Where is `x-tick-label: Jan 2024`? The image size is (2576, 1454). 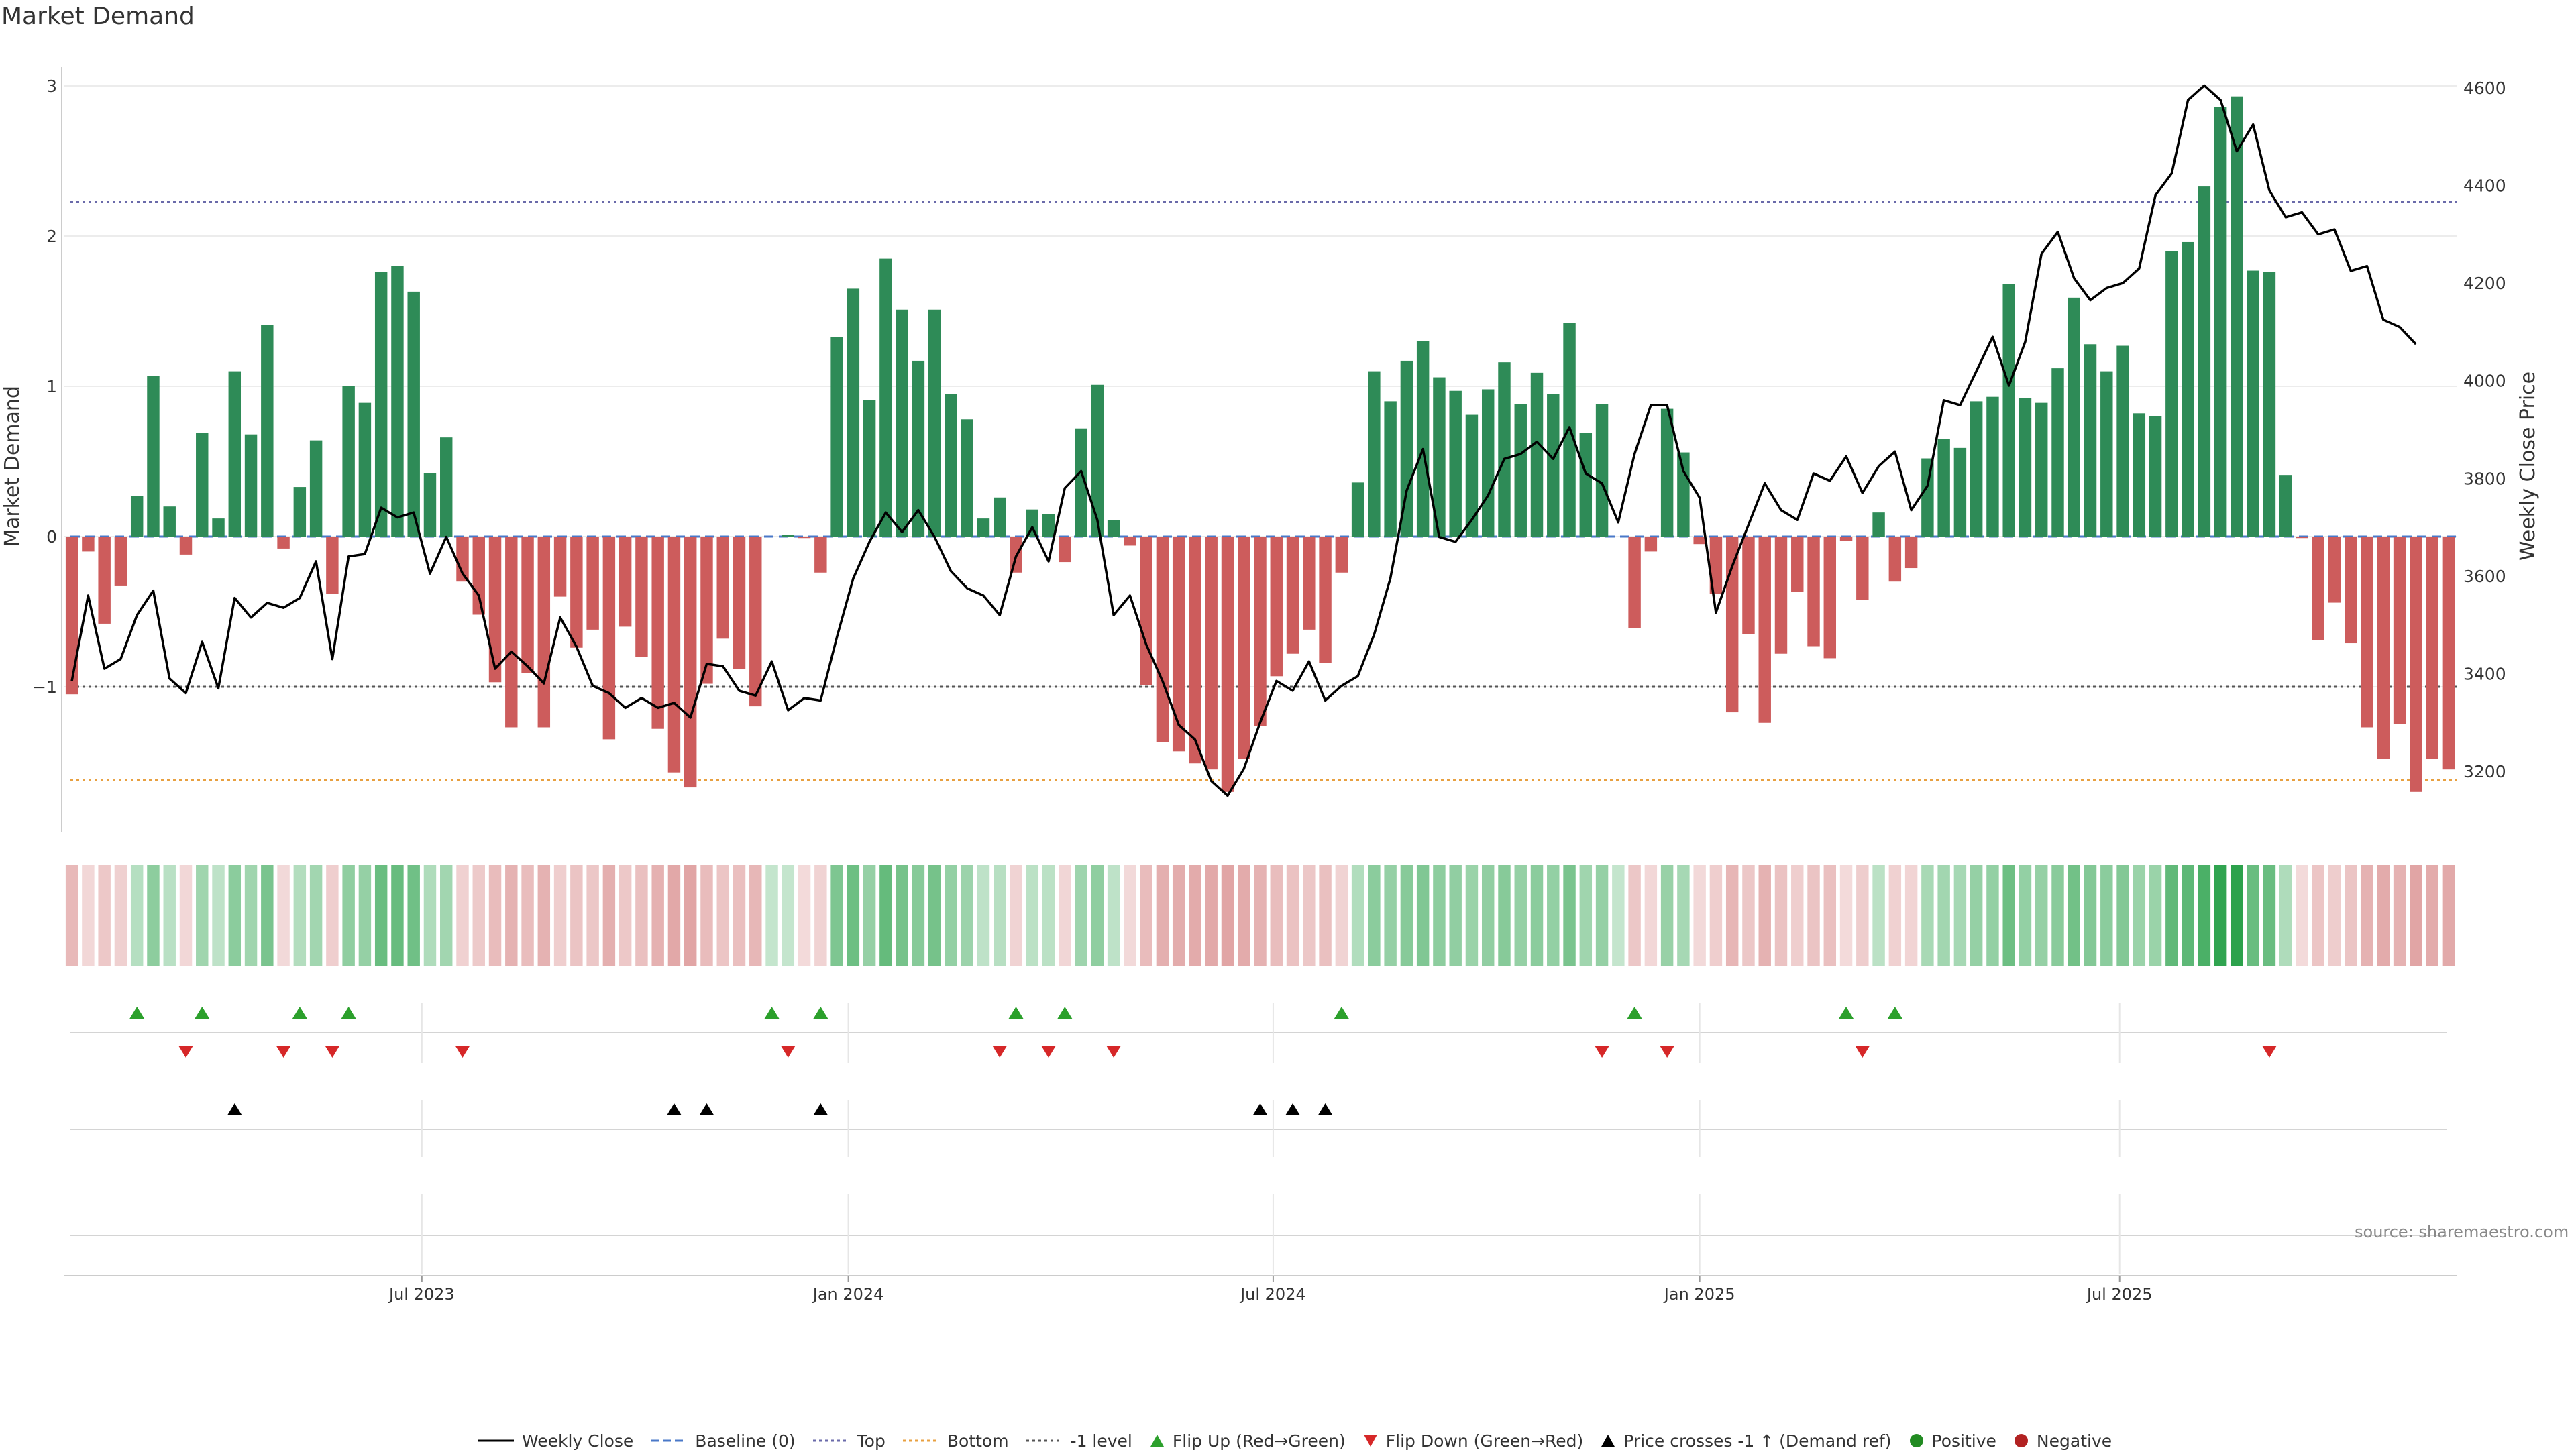
x-tick-label: Jan 2024 is located at coordinates (848, 1294).